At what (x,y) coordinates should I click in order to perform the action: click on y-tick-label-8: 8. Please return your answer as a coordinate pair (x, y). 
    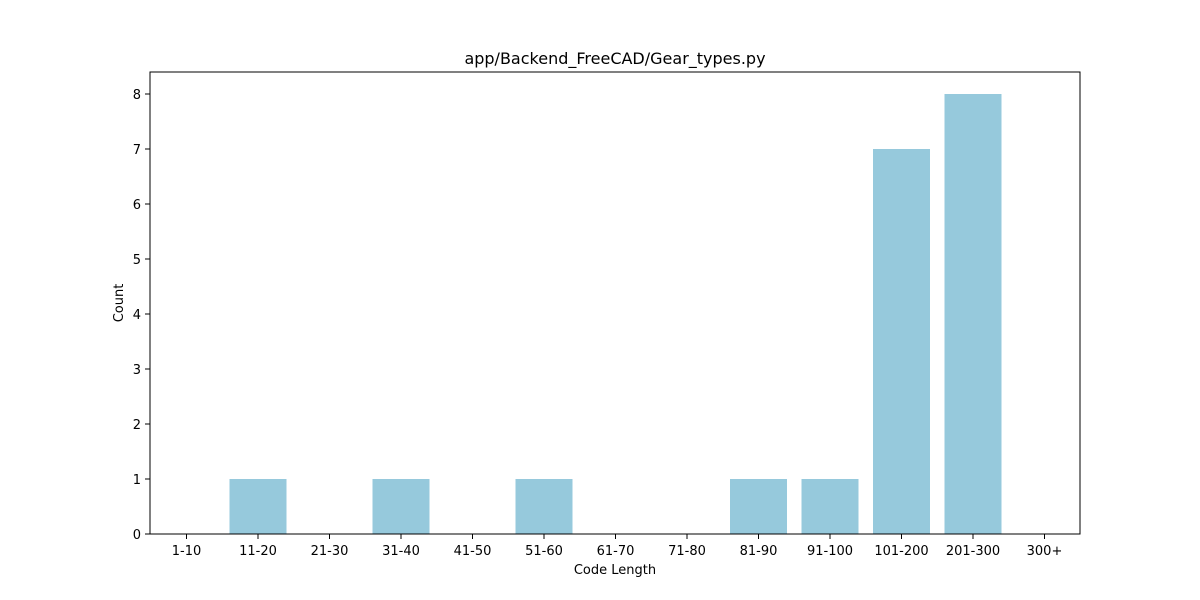
    Looking at the image, I should click on (137, 95).